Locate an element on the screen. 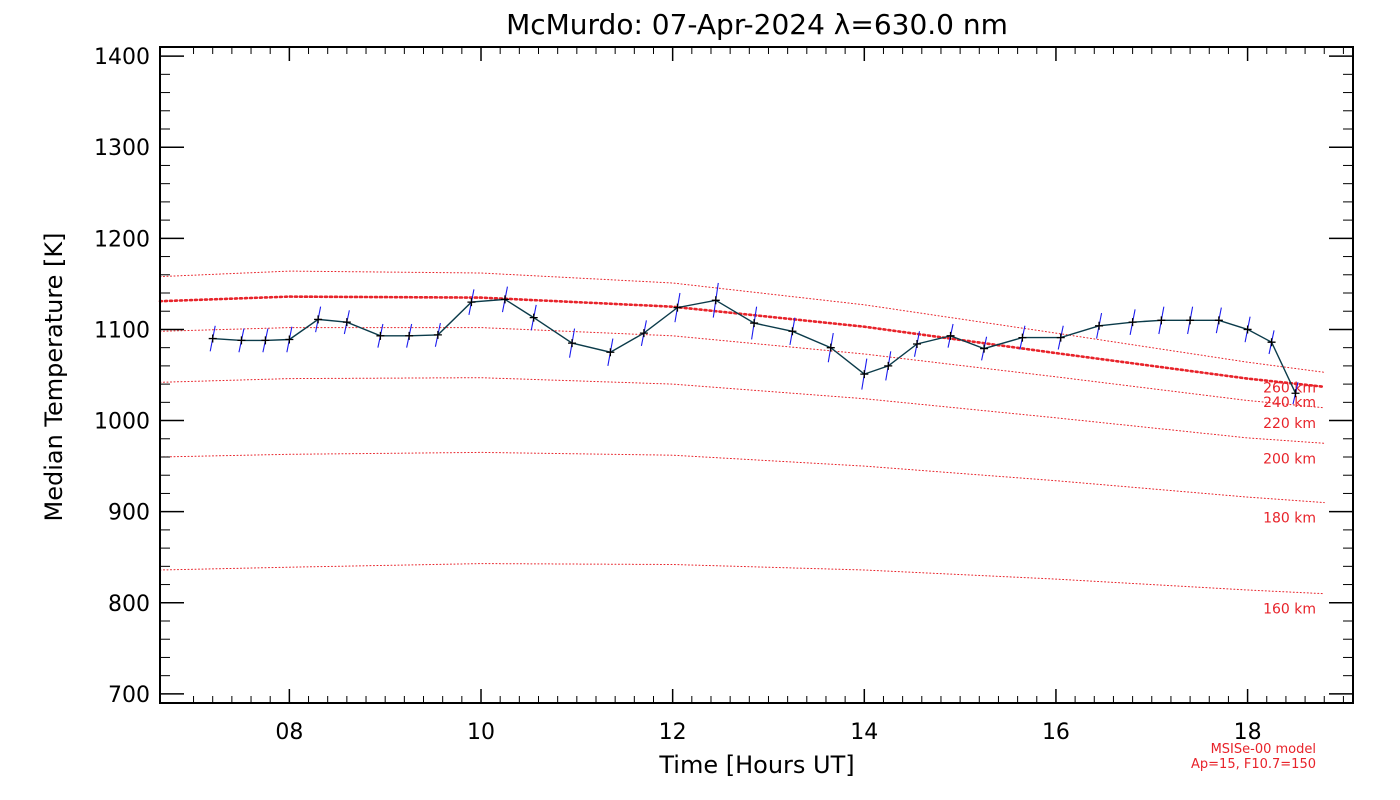 The width and height of the screenshot is (1400, 800). model-curve-180-km is located at coordinates (742, 477).